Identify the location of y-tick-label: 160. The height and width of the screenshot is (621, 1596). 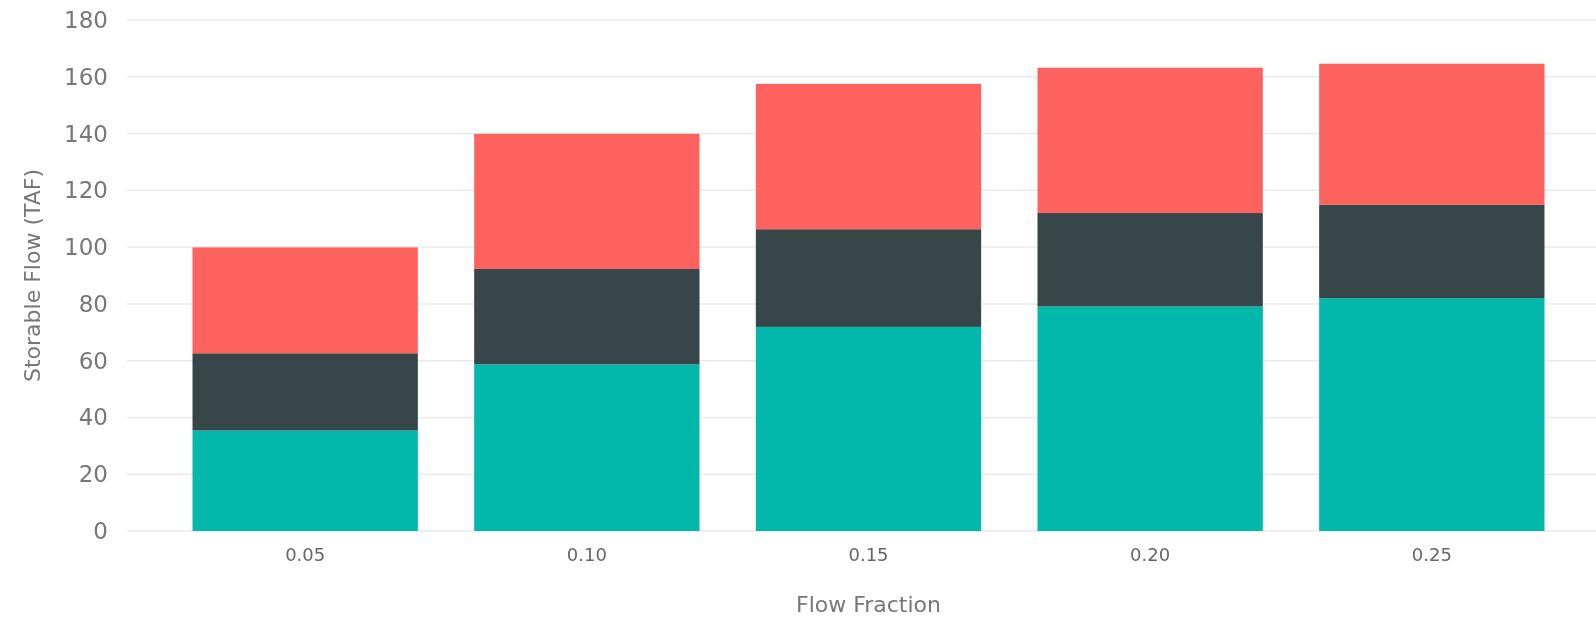
(86, 76).